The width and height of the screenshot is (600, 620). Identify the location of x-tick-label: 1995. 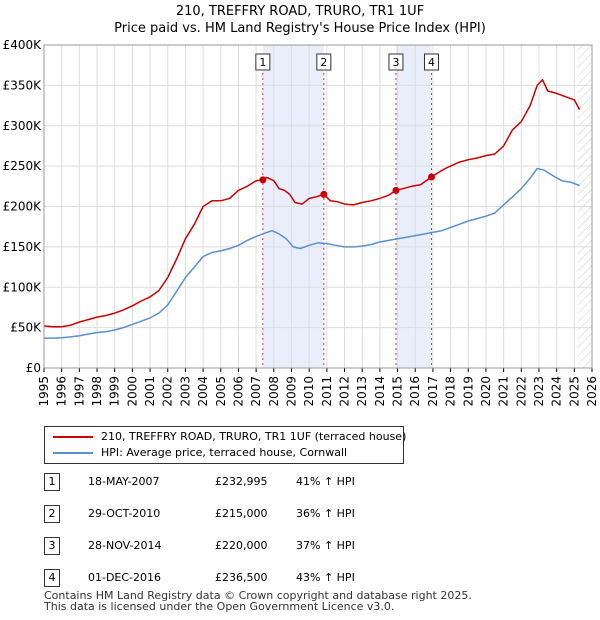
(44, 391).